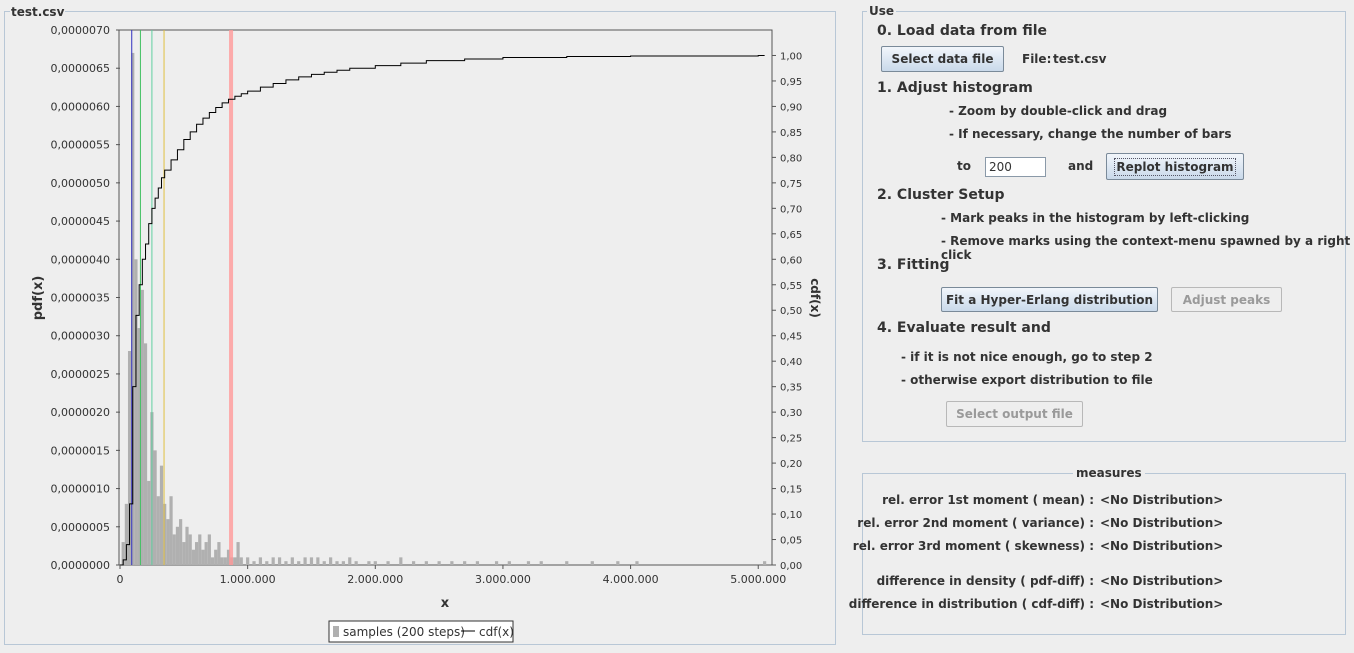  Describe the element at coordinates (942, 59) in the screenshot. I see `select-data-file-button: Select data file` at that location.